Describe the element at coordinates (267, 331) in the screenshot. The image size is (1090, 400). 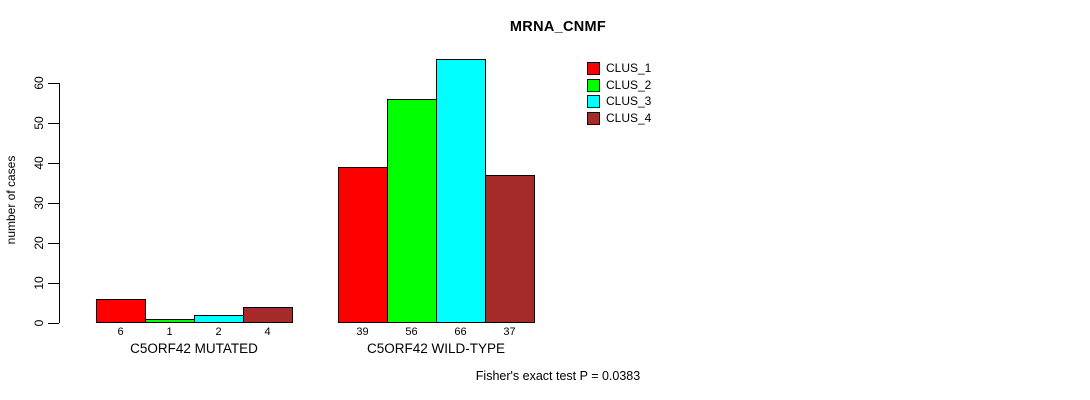
I see `bar-value-label: 4` at that location.